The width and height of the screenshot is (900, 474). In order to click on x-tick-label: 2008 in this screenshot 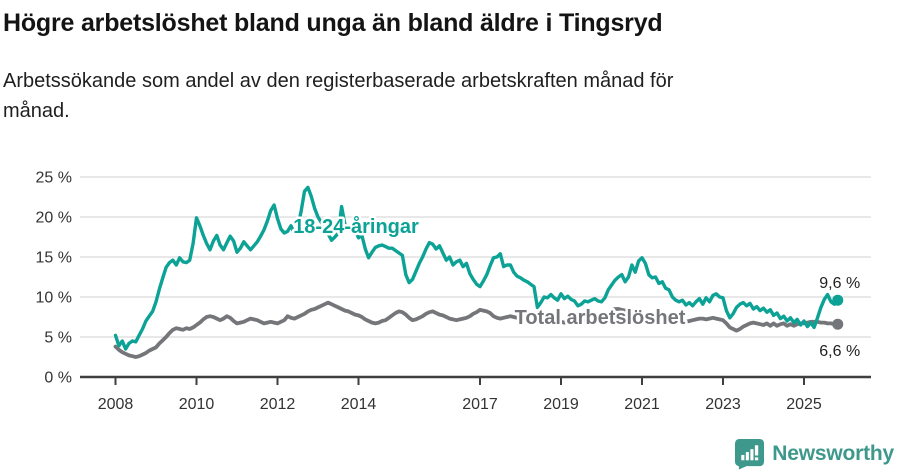, I will do `click(116, 404)`.